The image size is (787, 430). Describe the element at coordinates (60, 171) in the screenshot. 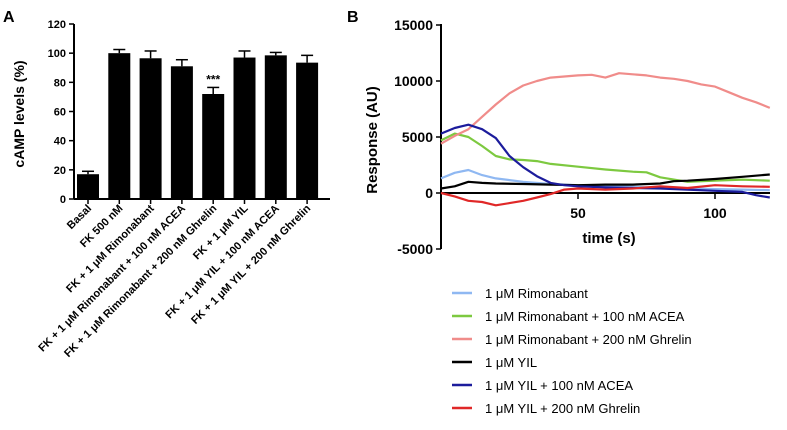

I see `bar-chart-y-tick-label: 20` at that location.